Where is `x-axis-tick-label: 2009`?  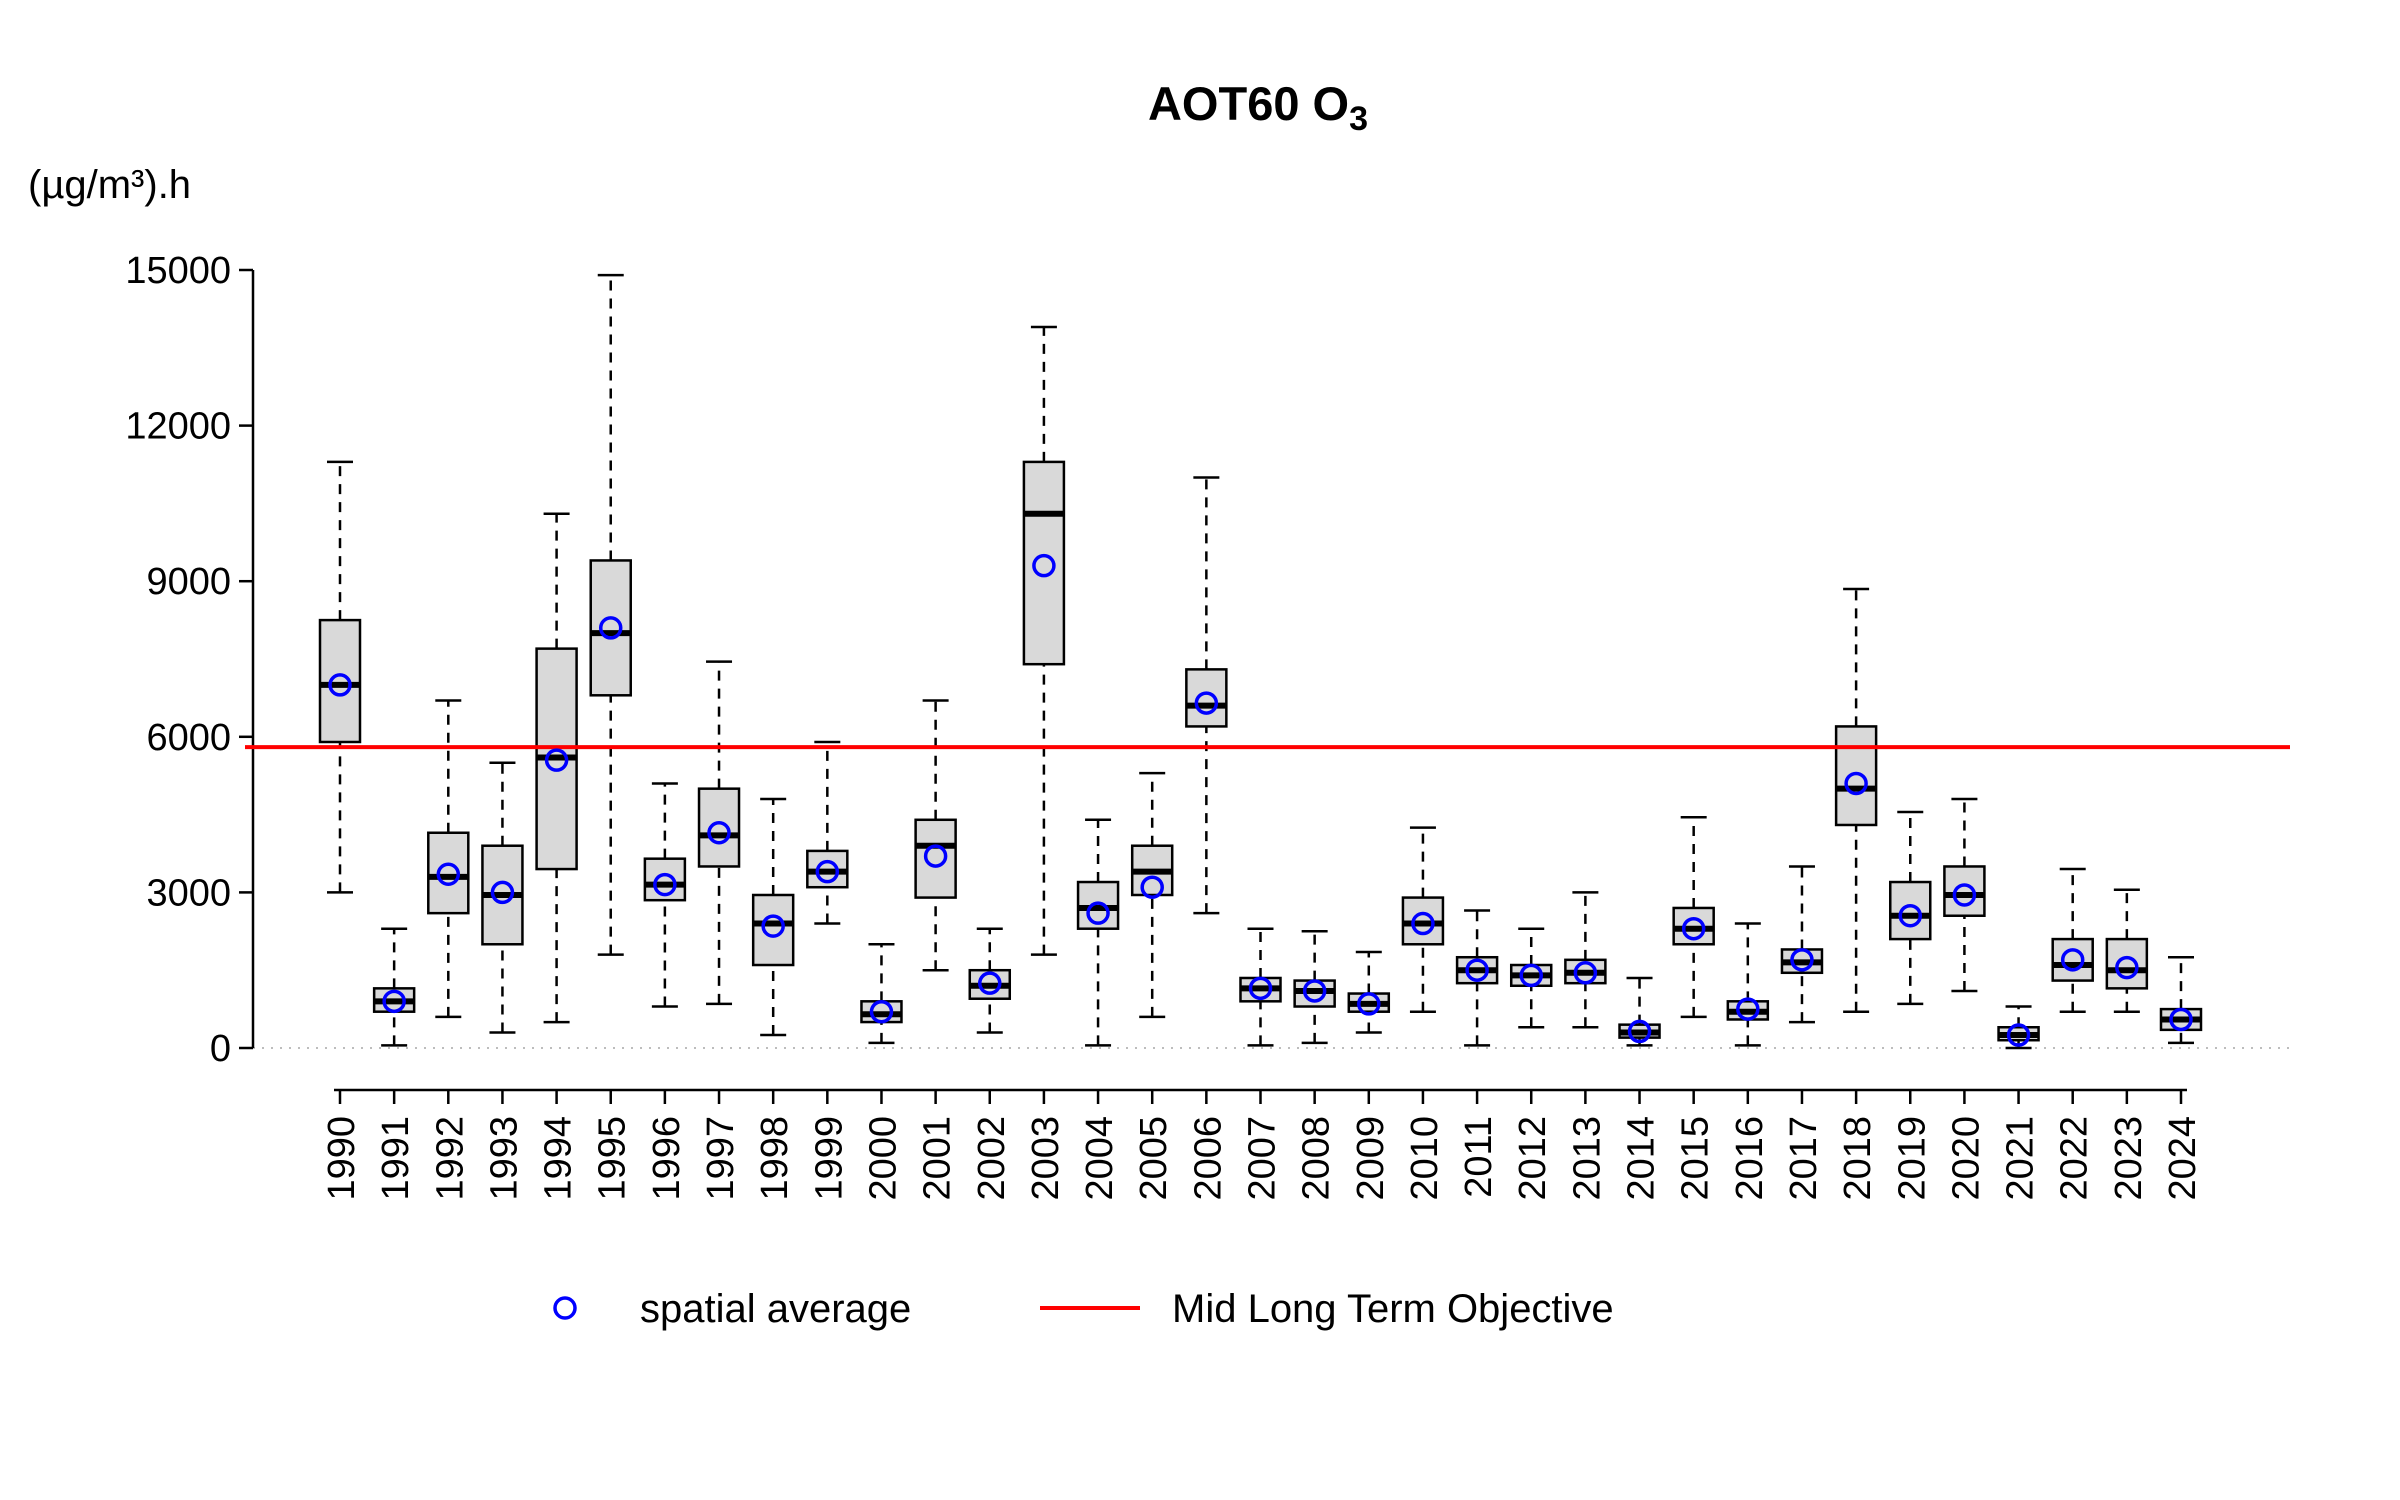
x-axis-tick-label: 2009 is located at coordinates (1371, 1158).